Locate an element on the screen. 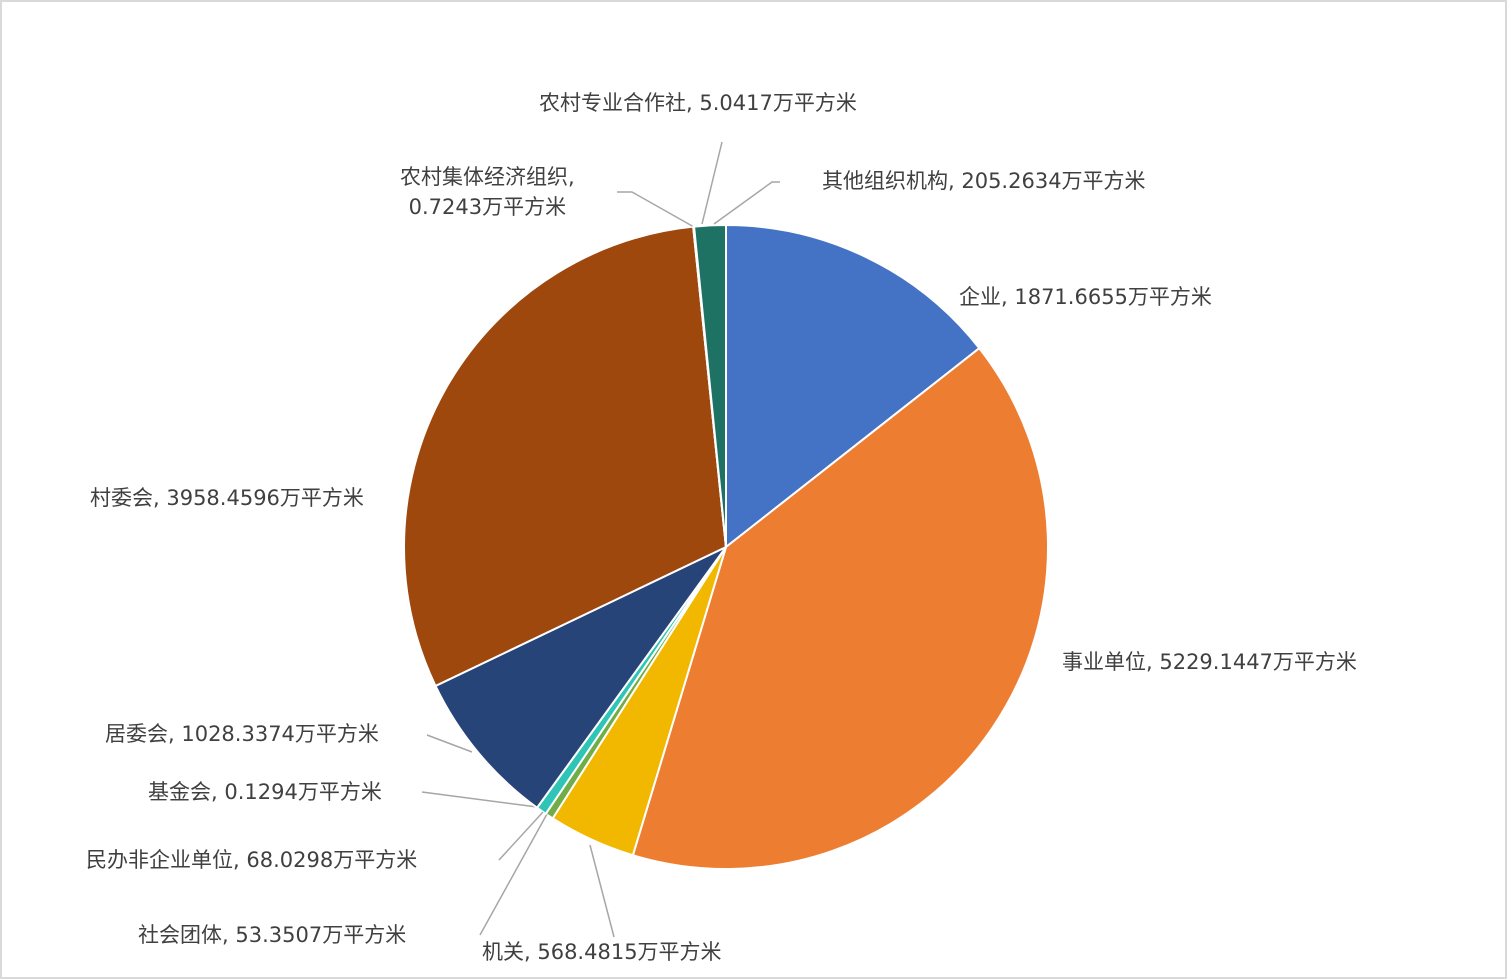 The image size is (1507, 979). data-label: 民办非企业单位, 68.0298万平方米 is located at coordinates (252, 860).